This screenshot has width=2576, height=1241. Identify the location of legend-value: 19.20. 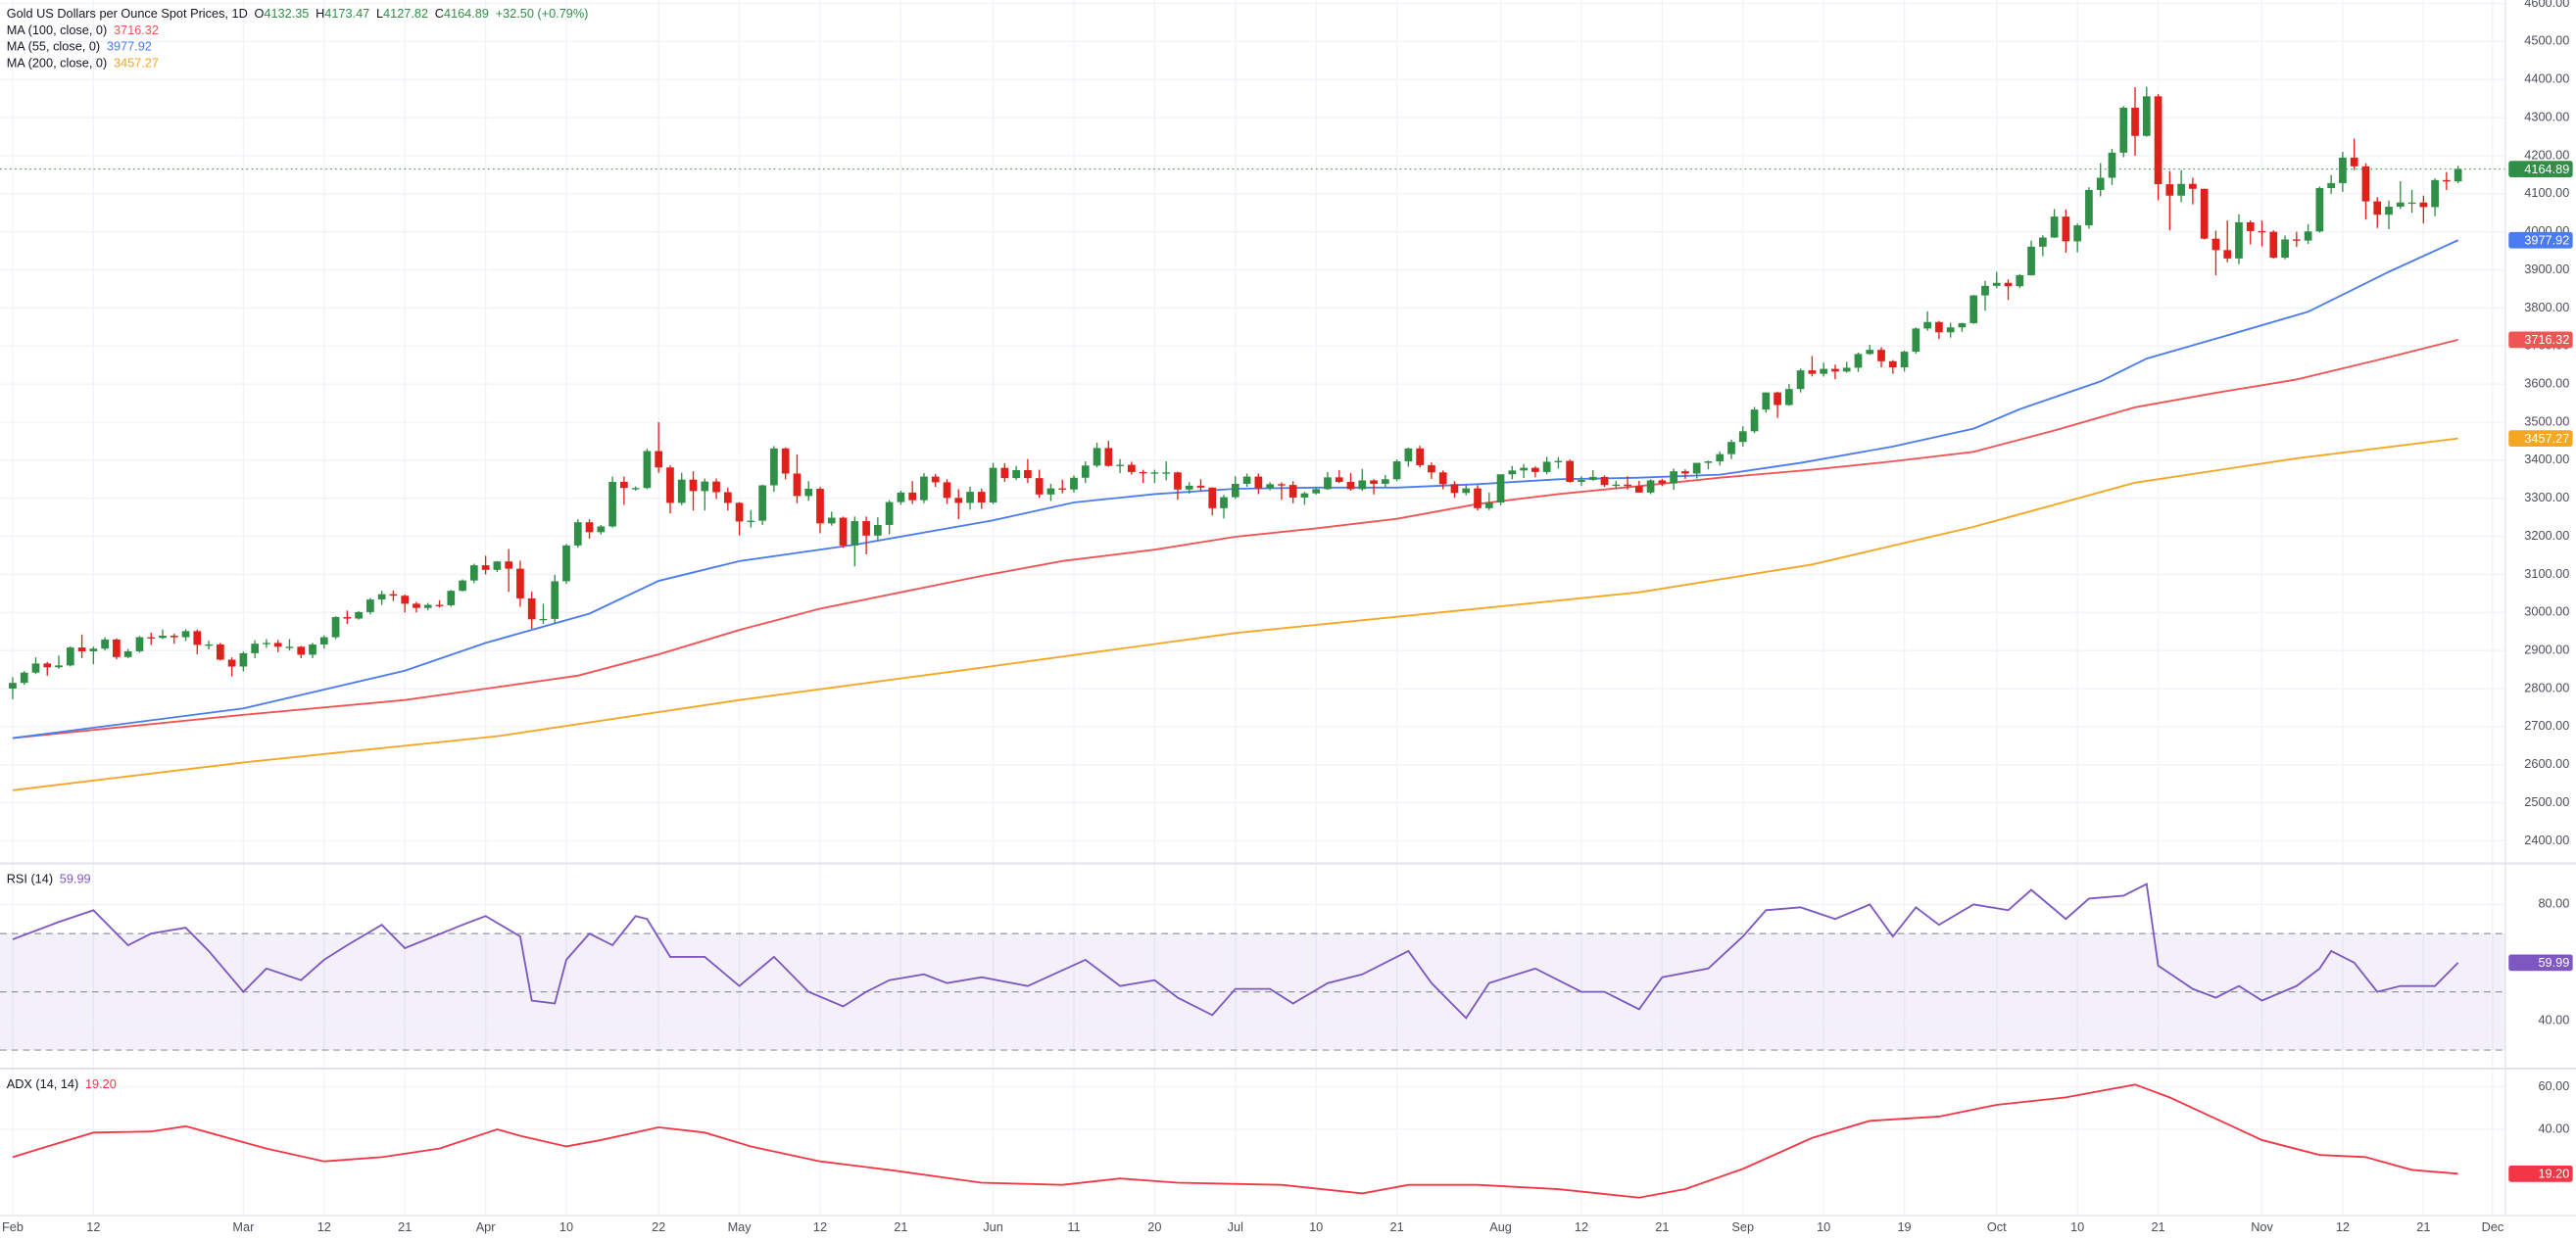
(101, 1084).